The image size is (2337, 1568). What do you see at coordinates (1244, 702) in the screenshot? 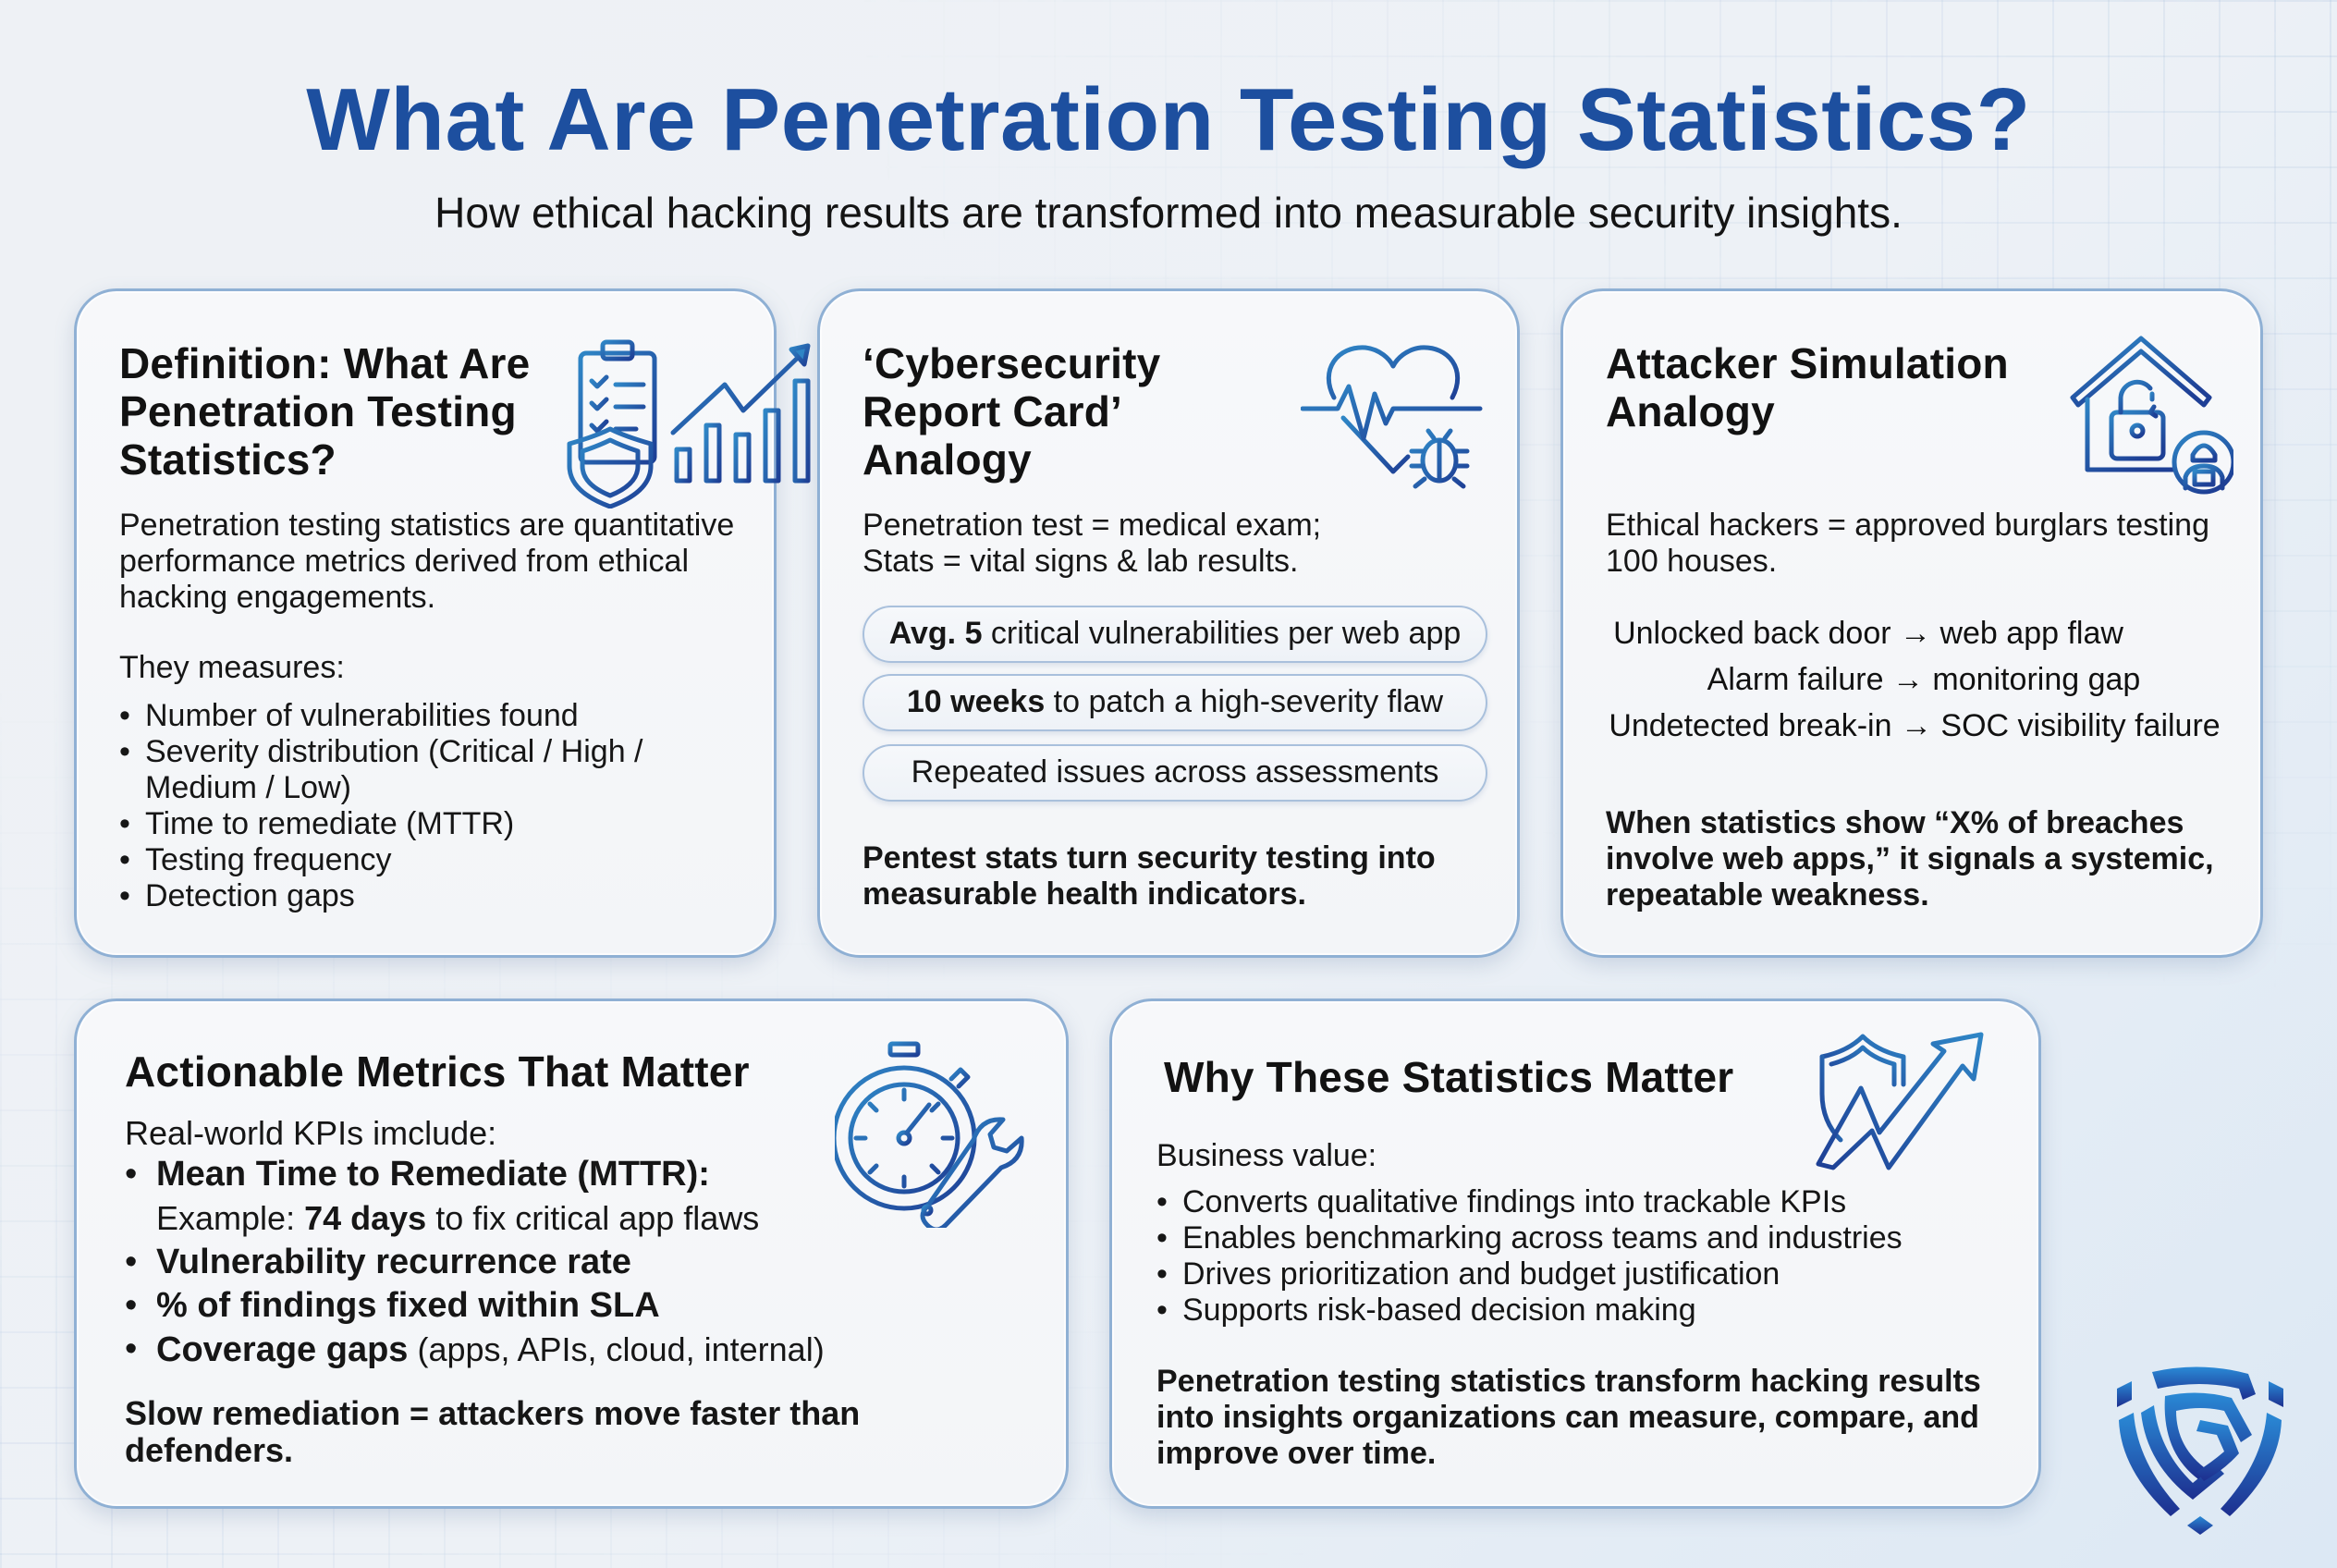
I see `stat-text: to patch a high-severity flaw` at bounding box center [1244, 702].